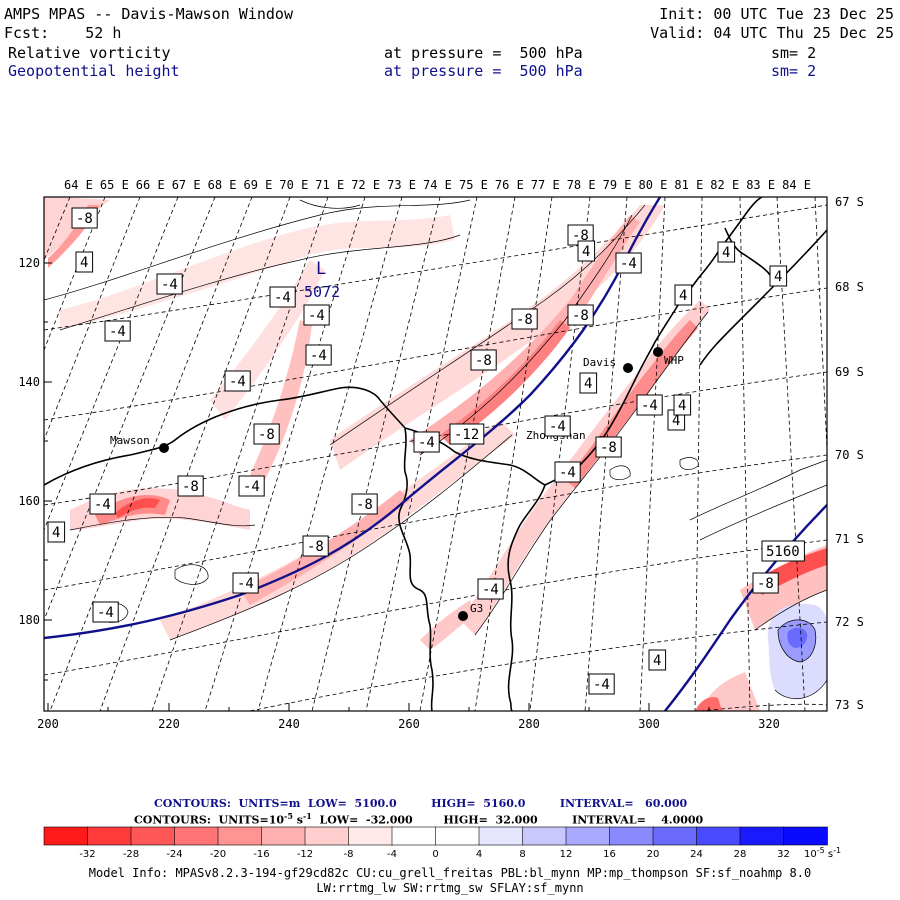 This screenshot has width=900, height=900. I want to click on longitude-label: 82 E, so click(724, 185).